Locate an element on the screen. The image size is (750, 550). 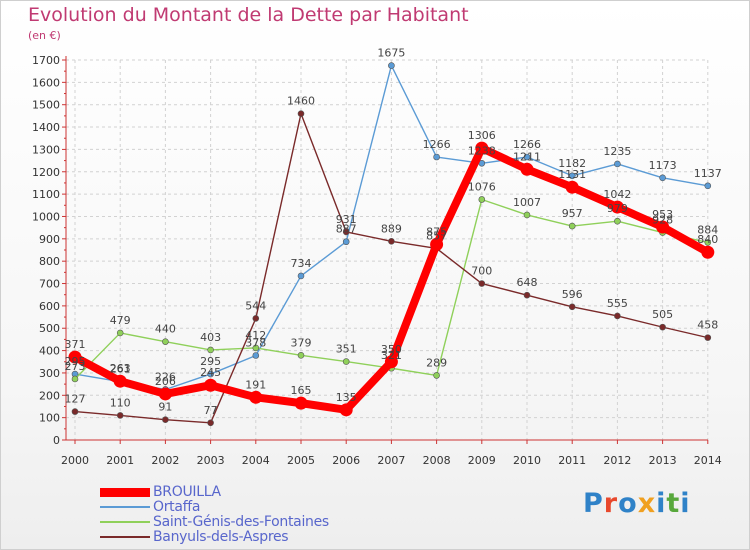
data-label-ortaffa: 1182 is located at coordinates (572, 163).